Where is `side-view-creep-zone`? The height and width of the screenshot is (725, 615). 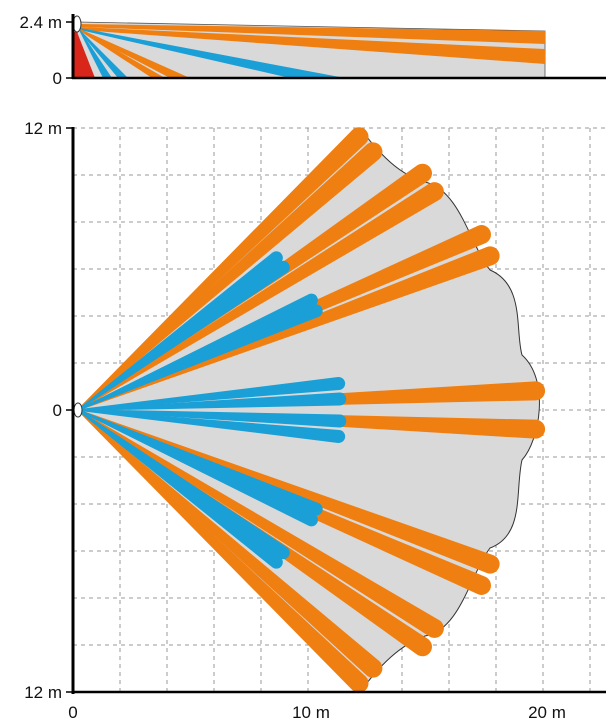 side-view-creep-zone is located at coordinates (84, 55).